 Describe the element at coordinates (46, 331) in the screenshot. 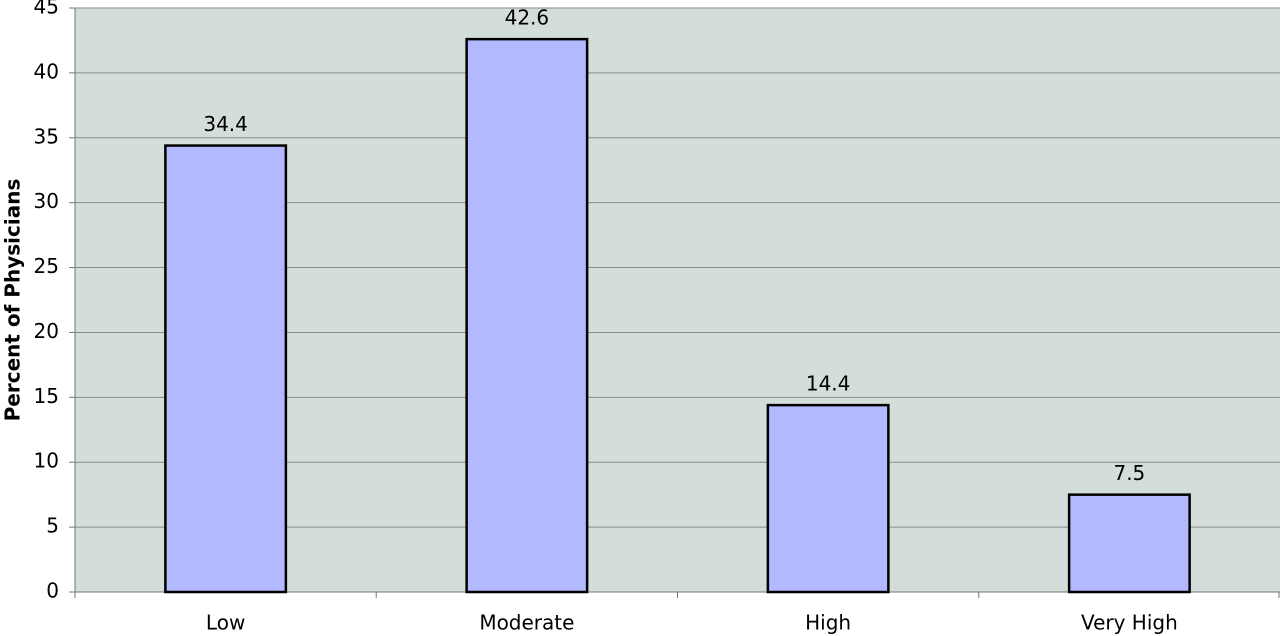

I see `y-tick-label: 20` at that location.